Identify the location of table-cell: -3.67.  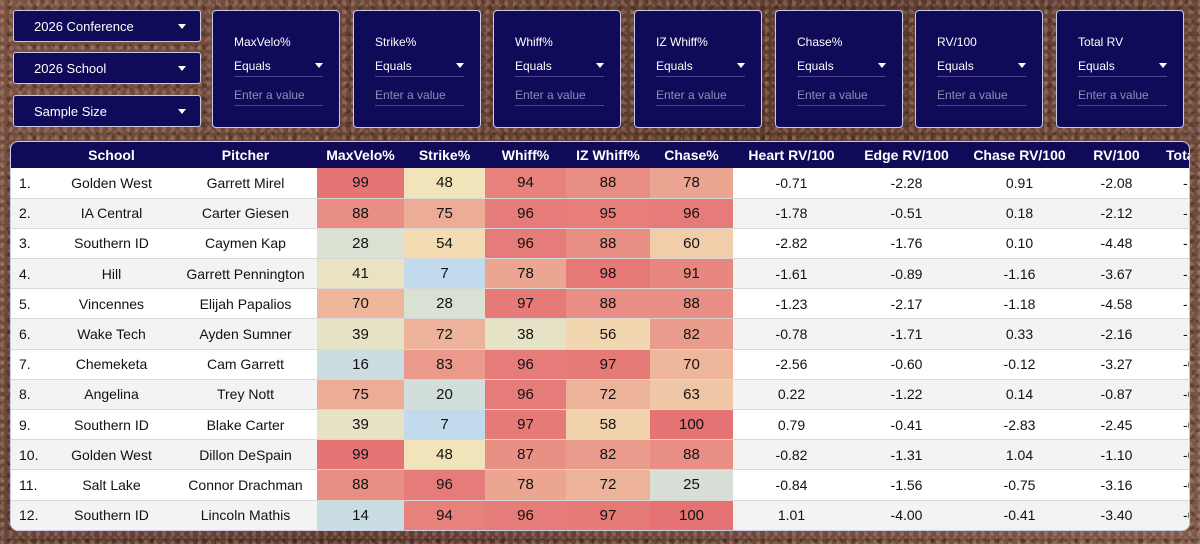
(1116, 274).